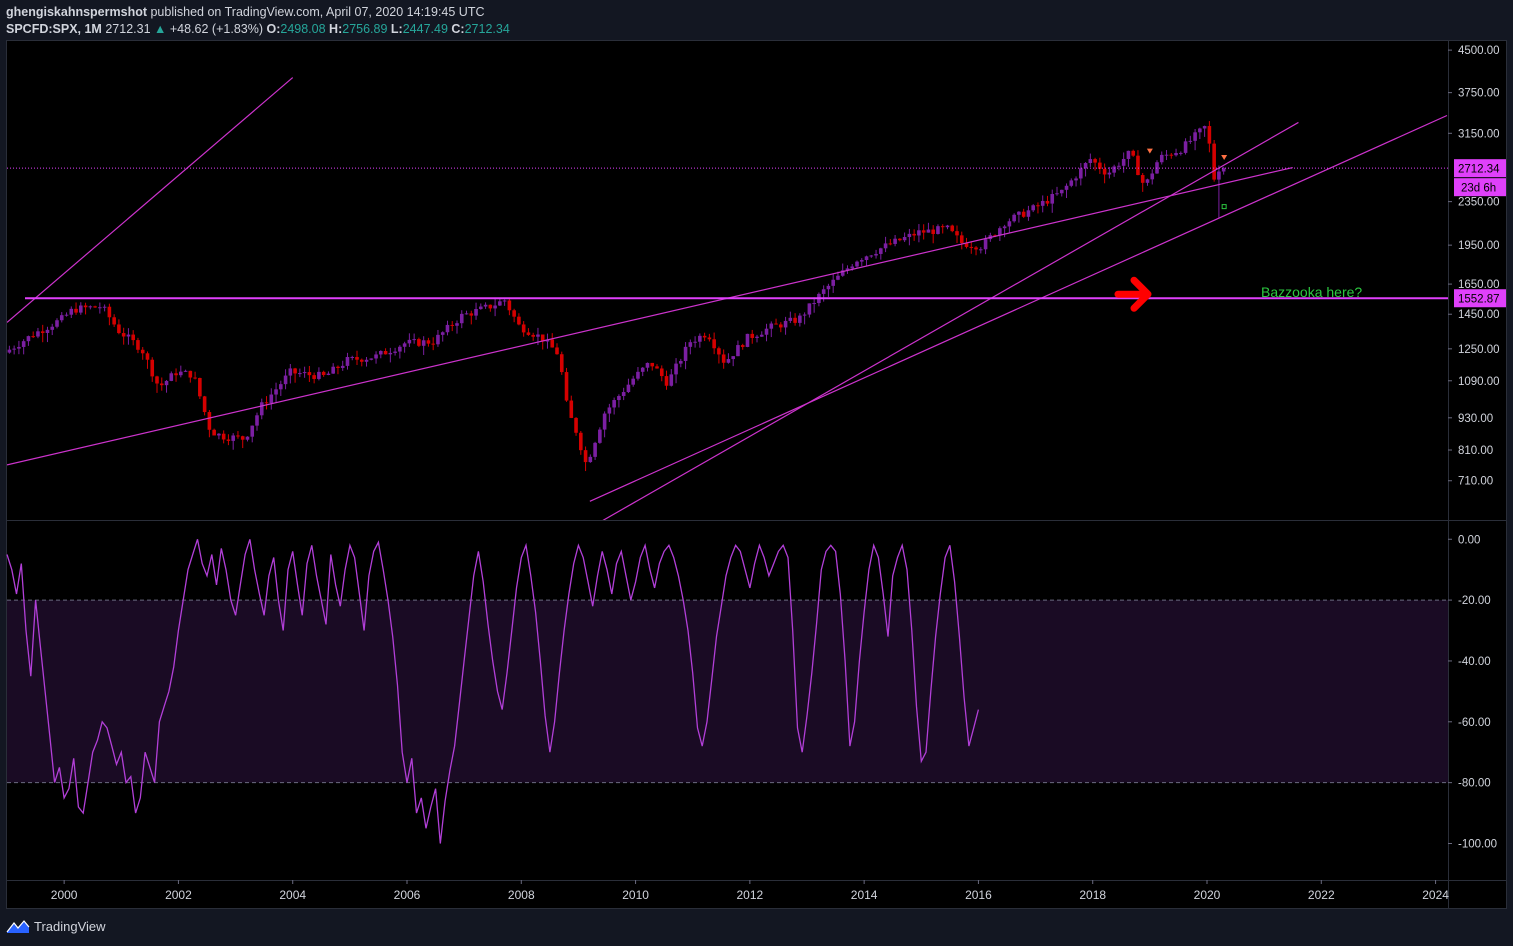  I want to click on open-value: 2498.08, so click(303, 29).